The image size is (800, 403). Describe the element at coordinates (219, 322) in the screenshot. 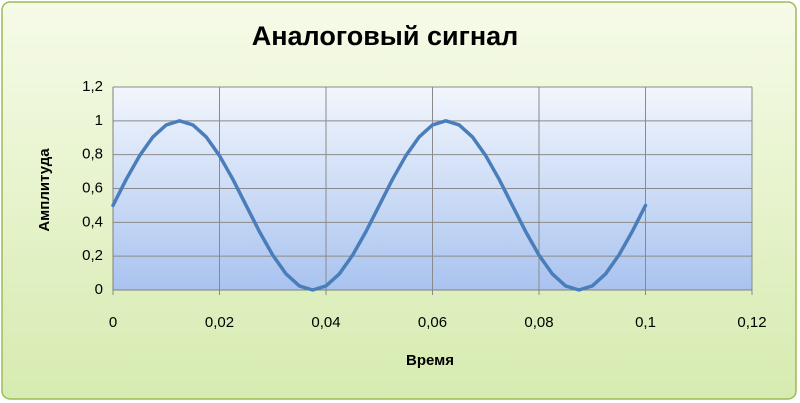

I see `x-tick-label: 0,02` at that location.